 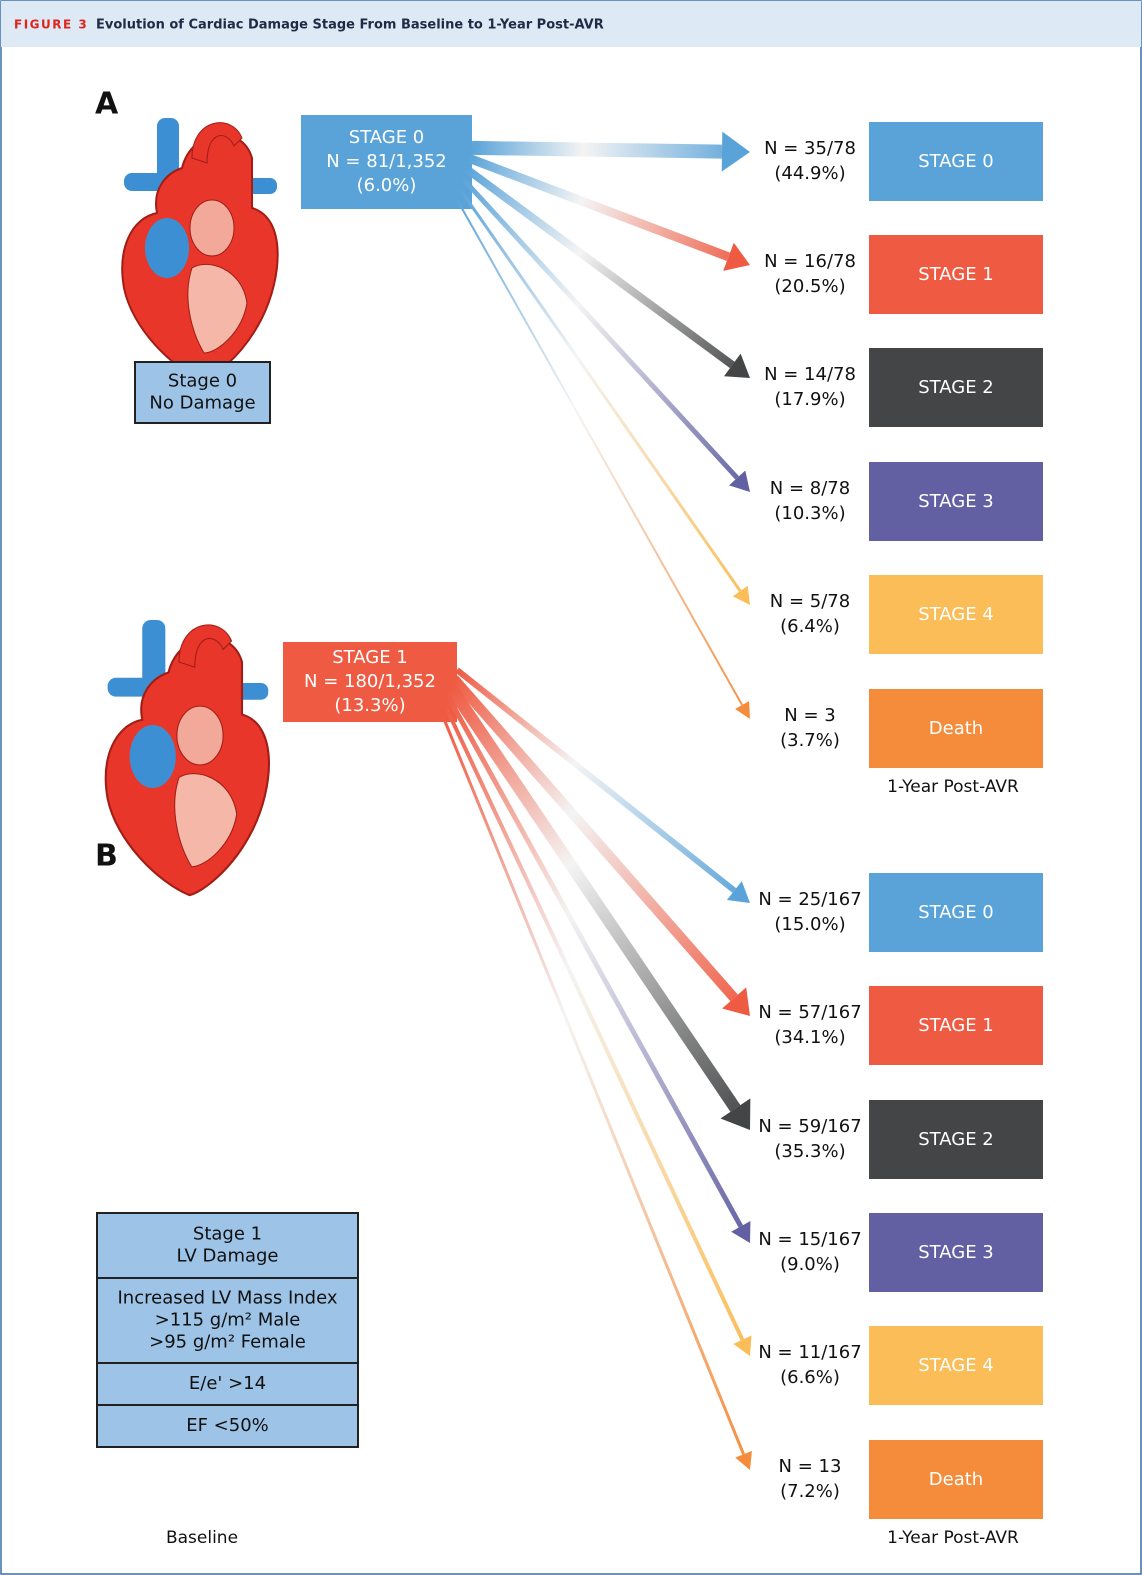 I want to click on source-text: (13.3%), so click(x=369, y=705).